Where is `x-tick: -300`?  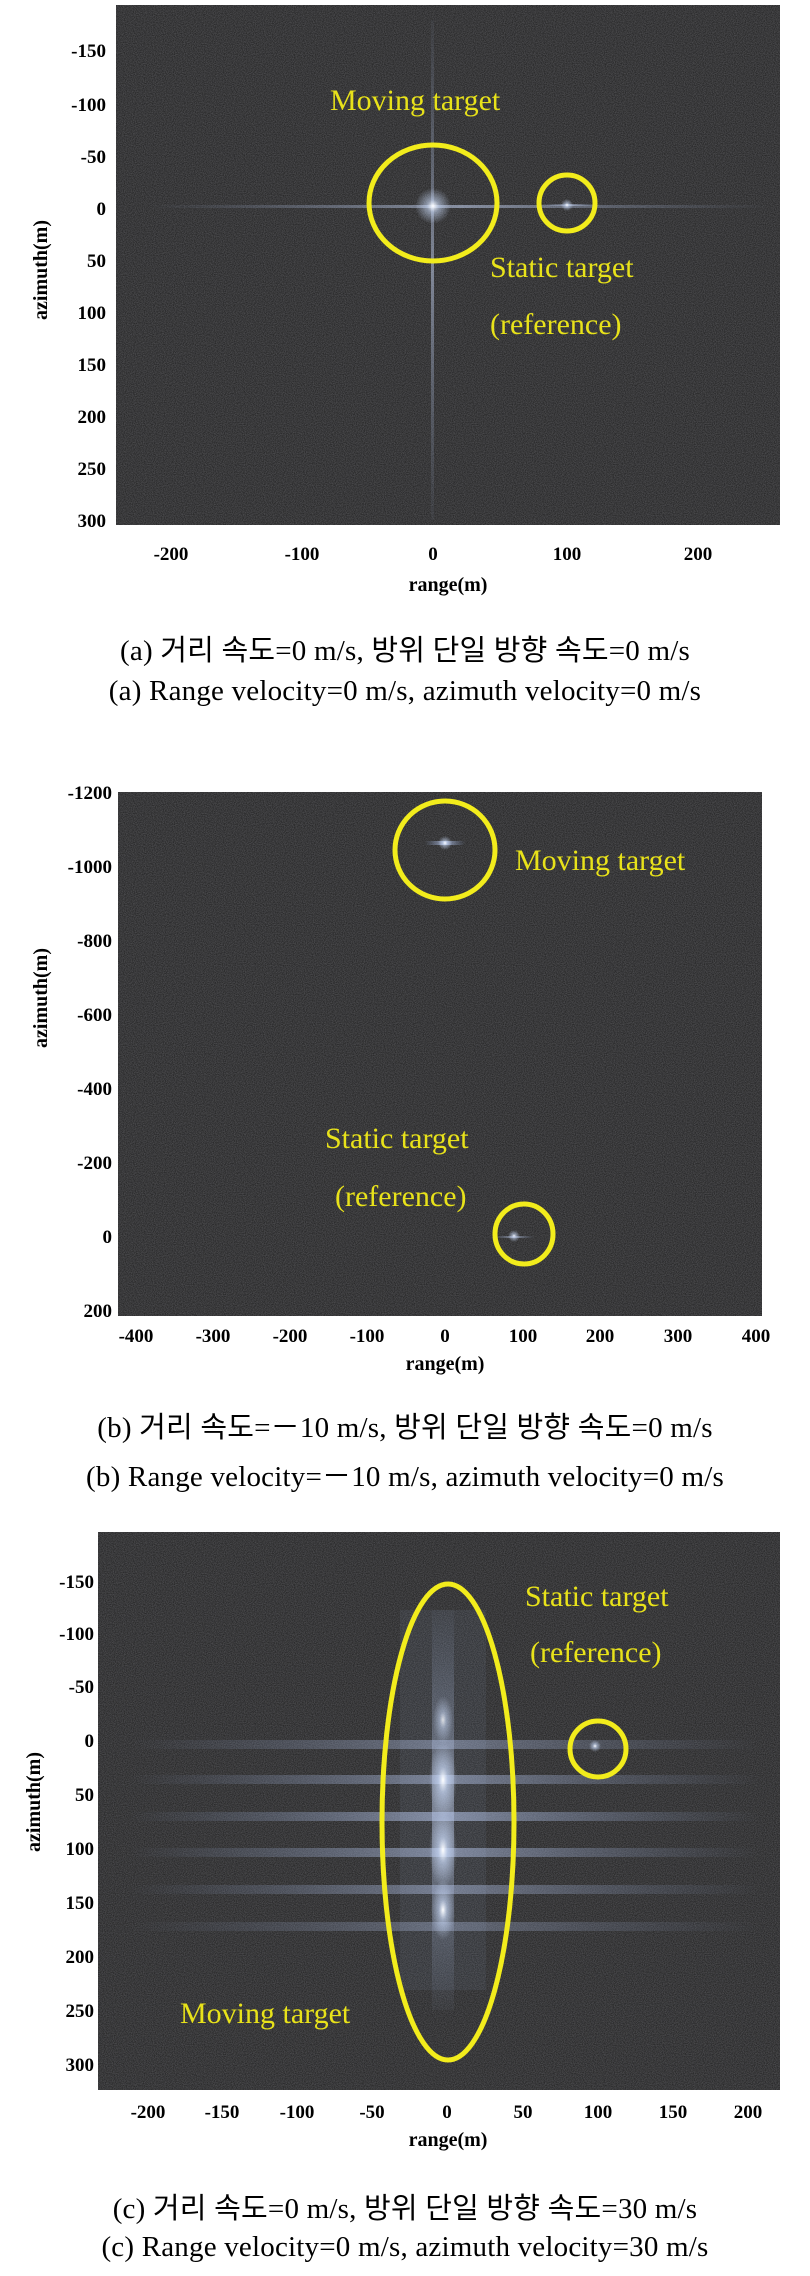 x-tick: -300 is located at coordinates (213, 1336).